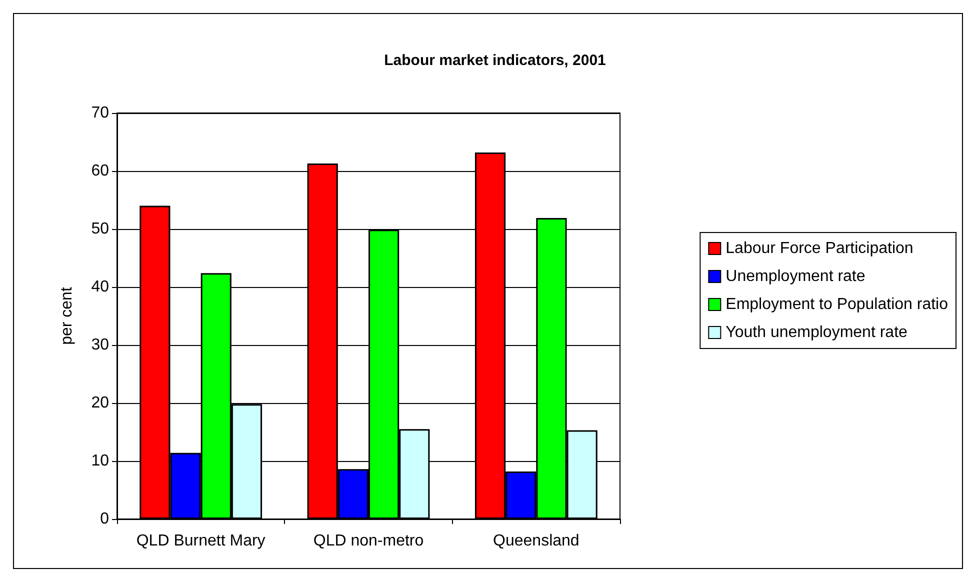 The image size is (968, 581). What do you see at coordinates (837, 304) in the screenshot?
I see `legend-label: Employment to Population ratio` at bounding box center [837, 304].